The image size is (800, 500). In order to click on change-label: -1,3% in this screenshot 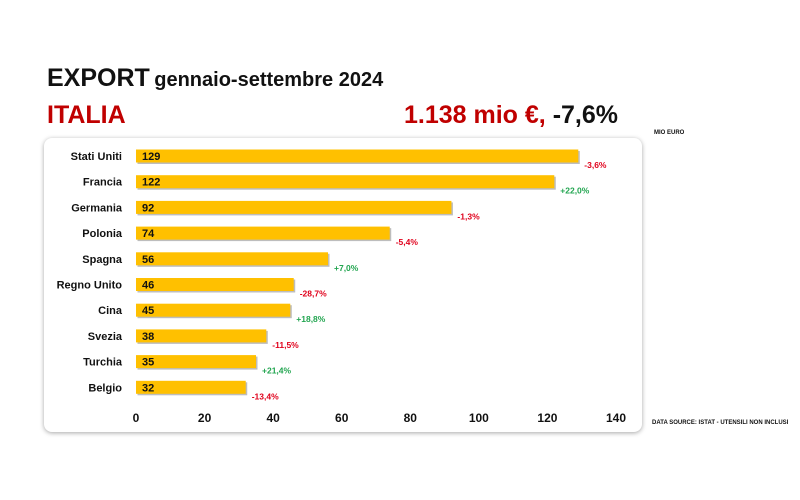, I will do `click(468, 216)`.